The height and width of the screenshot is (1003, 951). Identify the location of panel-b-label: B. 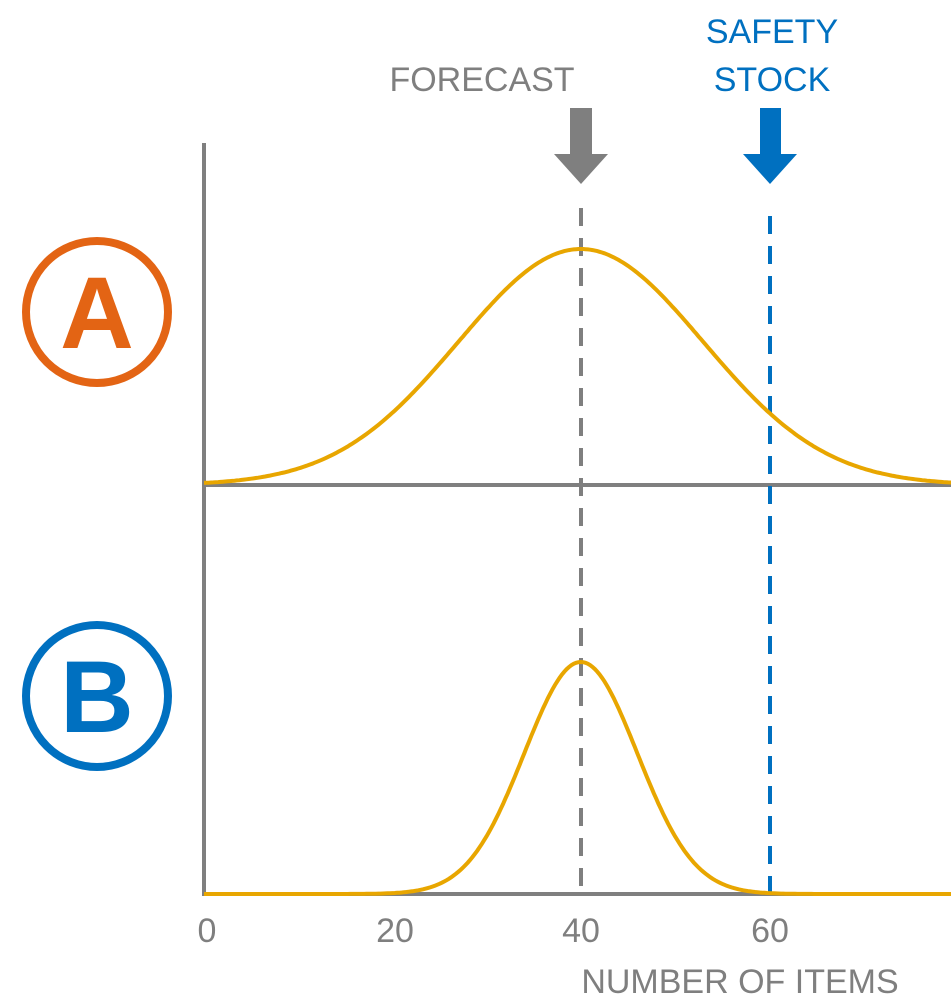
(97, 697).